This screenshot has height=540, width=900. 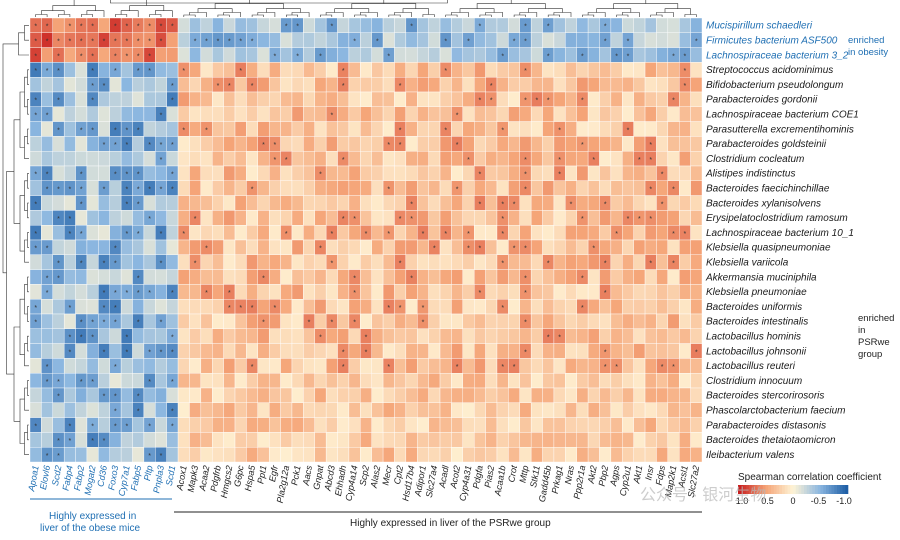 I want to click on column-label: Stk11, so click(x=535, y=477).